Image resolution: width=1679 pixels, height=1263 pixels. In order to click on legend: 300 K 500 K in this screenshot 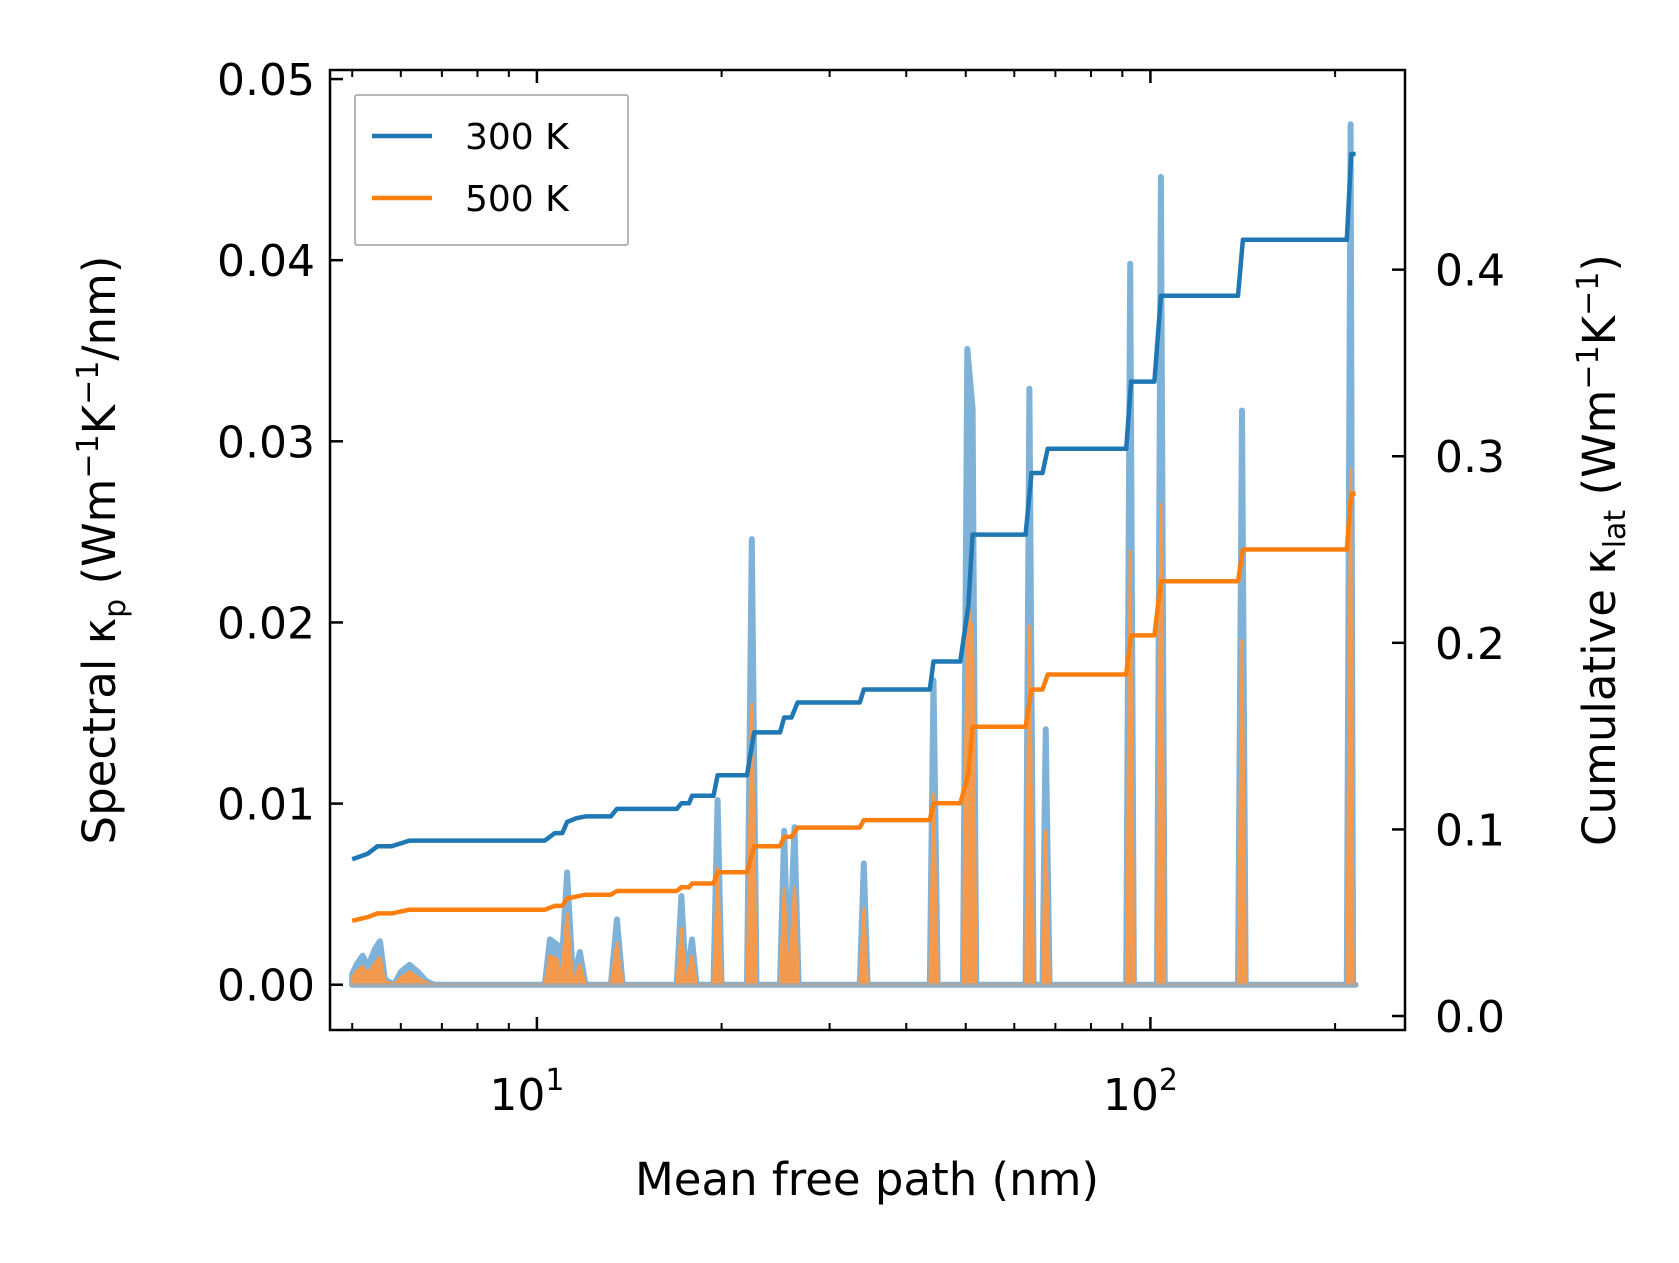, I will do `click(491, 170)`.